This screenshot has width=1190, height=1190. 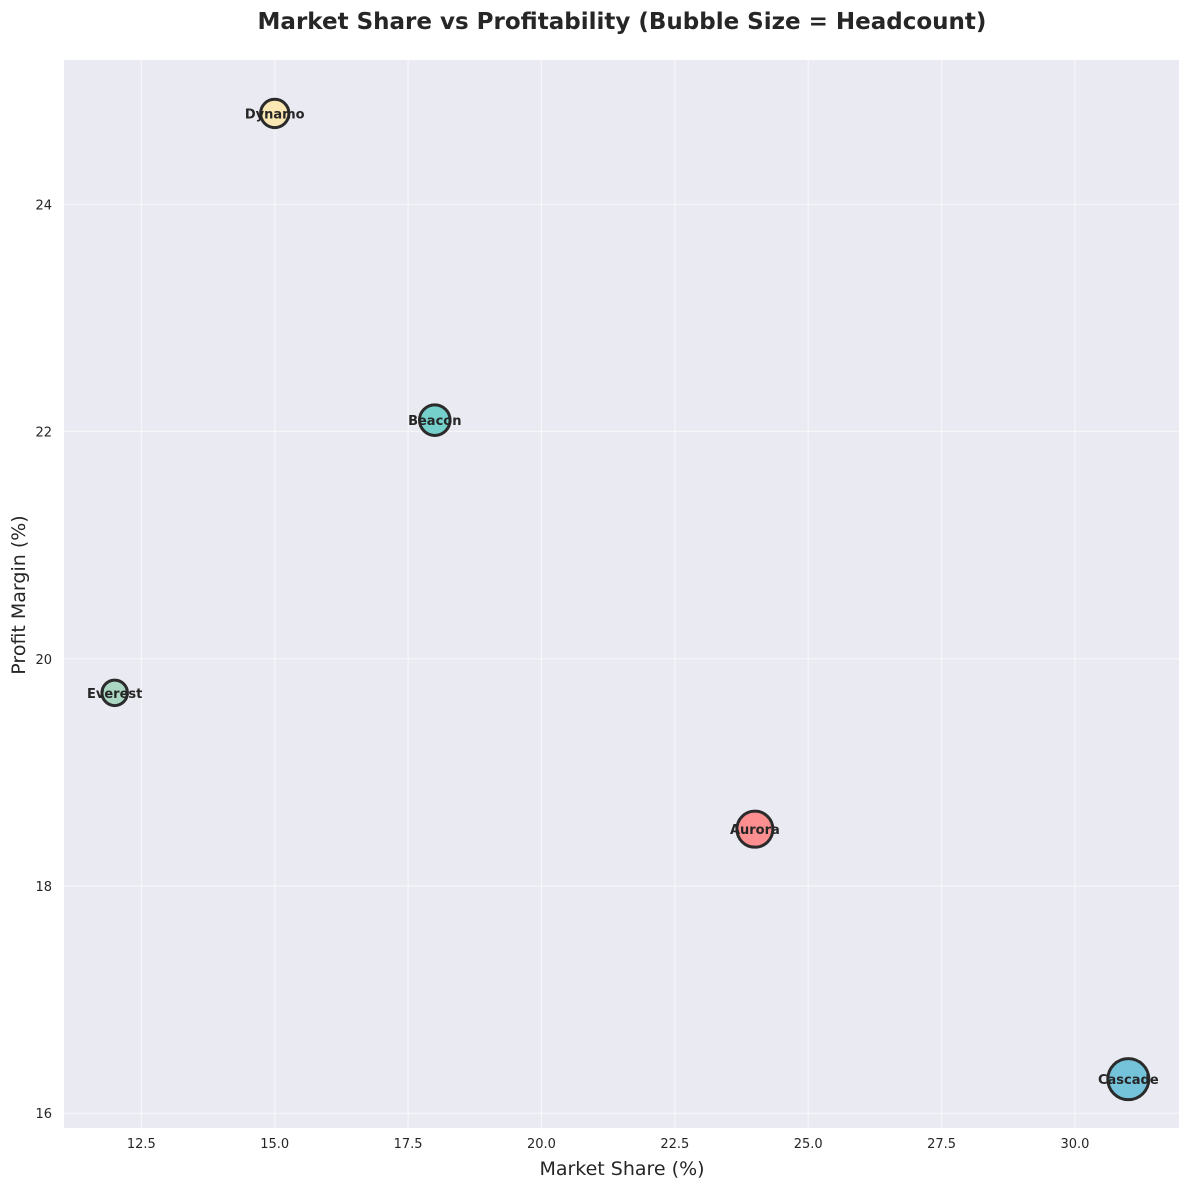 I want to click on bubble-label: Dynamo, so click(x=275, y=114).